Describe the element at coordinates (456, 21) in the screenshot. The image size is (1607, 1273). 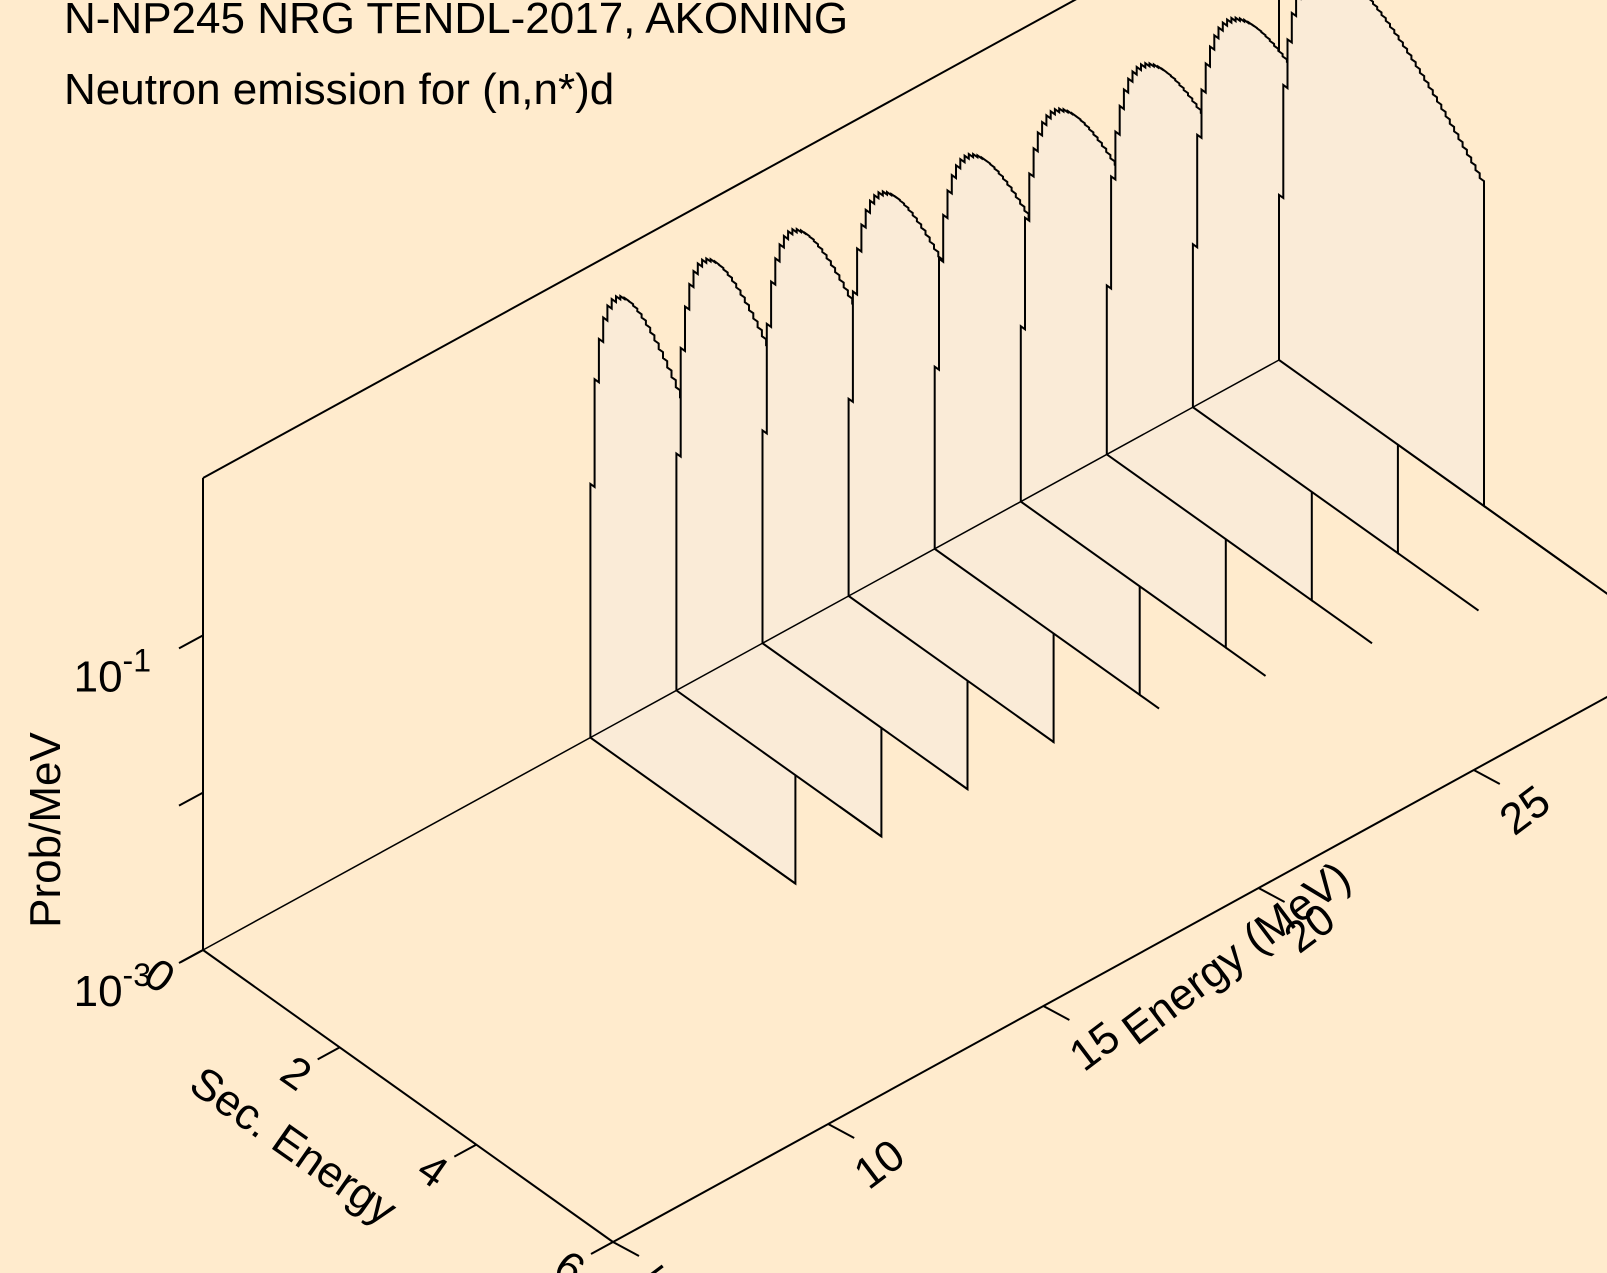
I see `chart-title: N-NP245 NRG TENDL-2017, AKONING` at that location.